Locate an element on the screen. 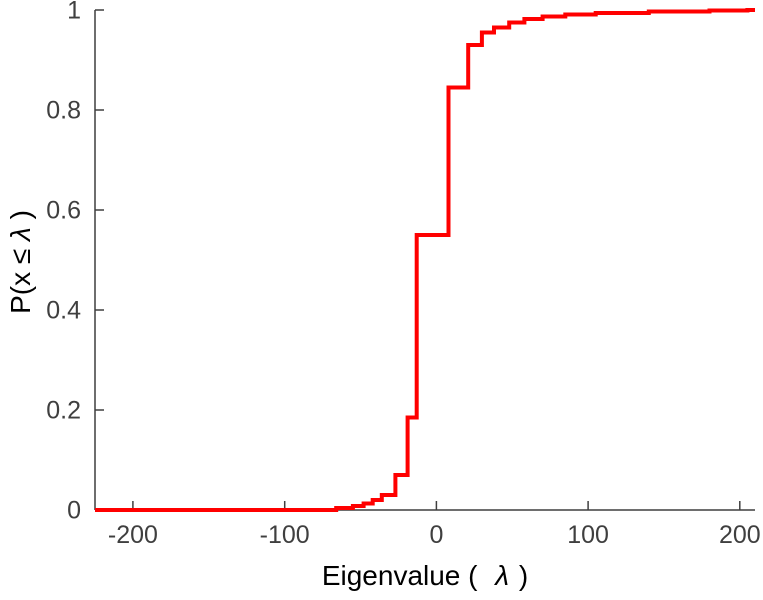 Image resolution: width=763 pixels, height=600 pixels. x-axis-label-lambda: λ is located at coordinates (501, 575).